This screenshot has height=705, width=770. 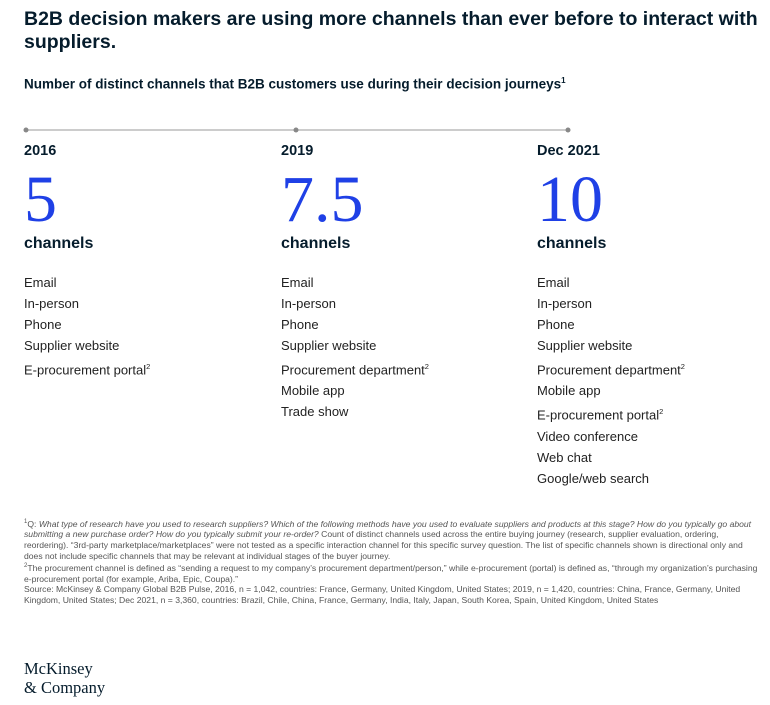 I want to click on timeline-dot-2016, so click(x=26, y=130).